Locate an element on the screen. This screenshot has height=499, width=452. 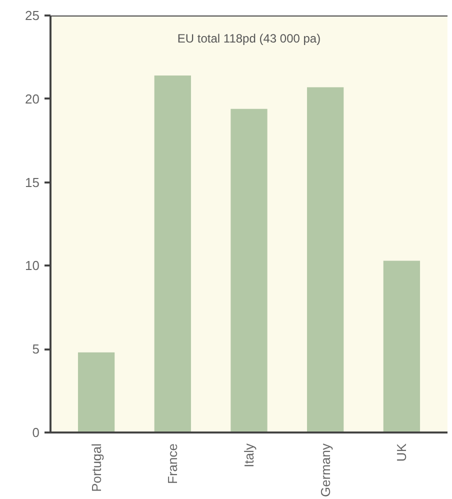
y-tick-label: 20 is located at coordinates (32, 98).